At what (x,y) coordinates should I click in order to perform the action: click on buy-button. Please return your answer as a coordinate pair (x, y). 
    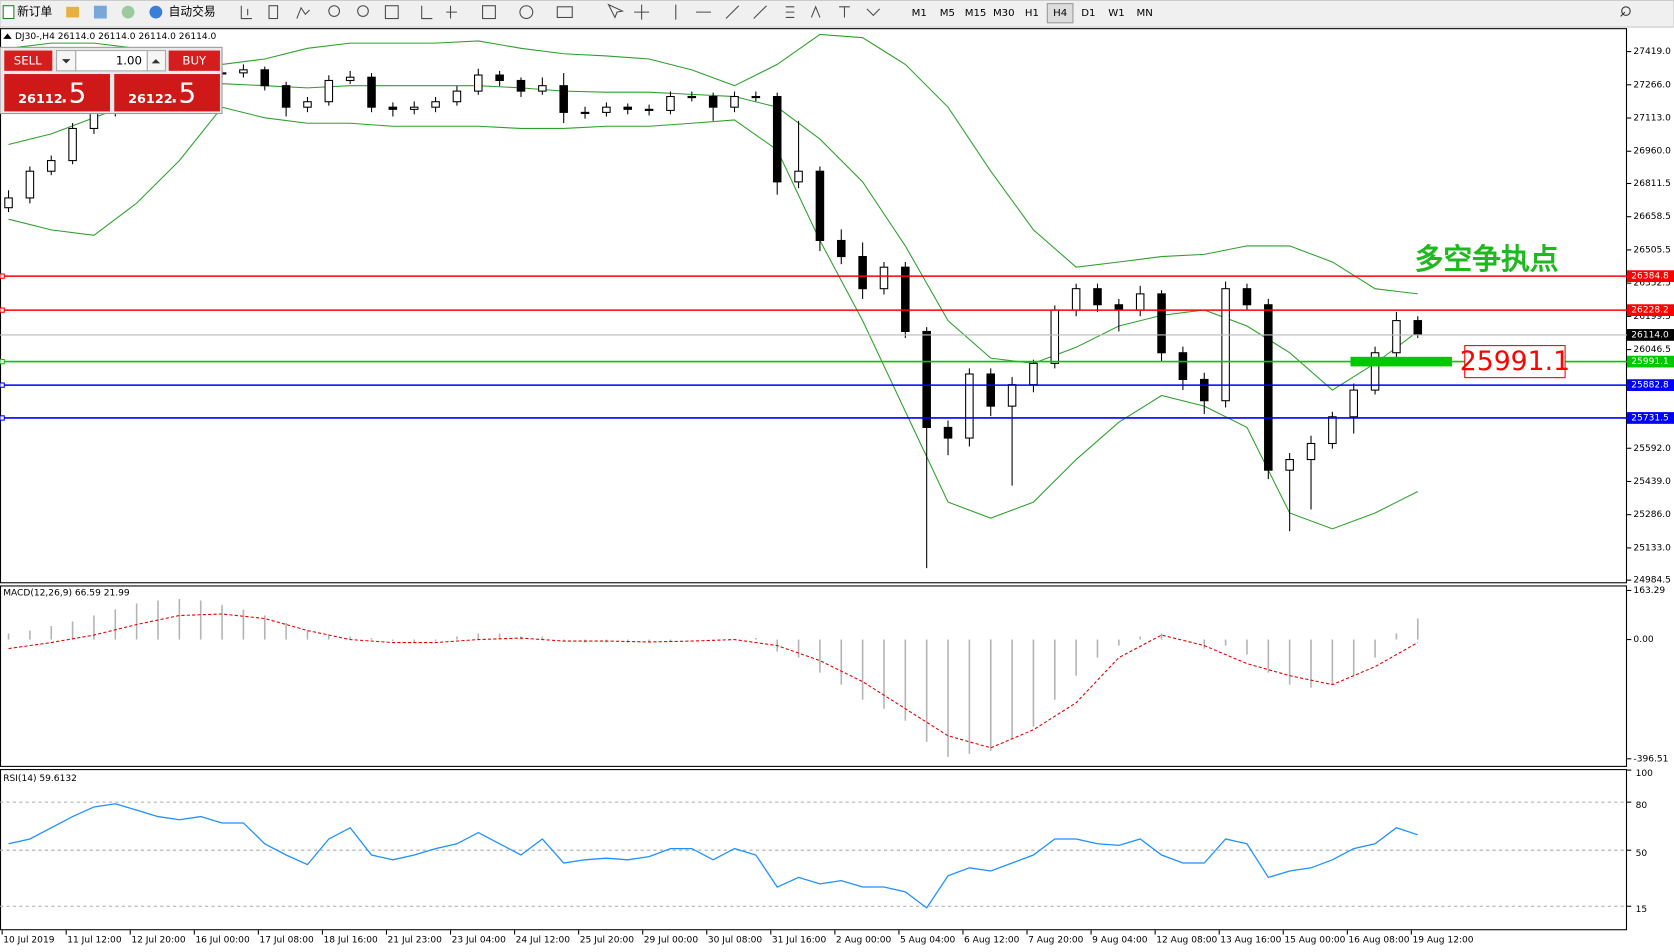
    Looking at the image, I should click on (194, 60).